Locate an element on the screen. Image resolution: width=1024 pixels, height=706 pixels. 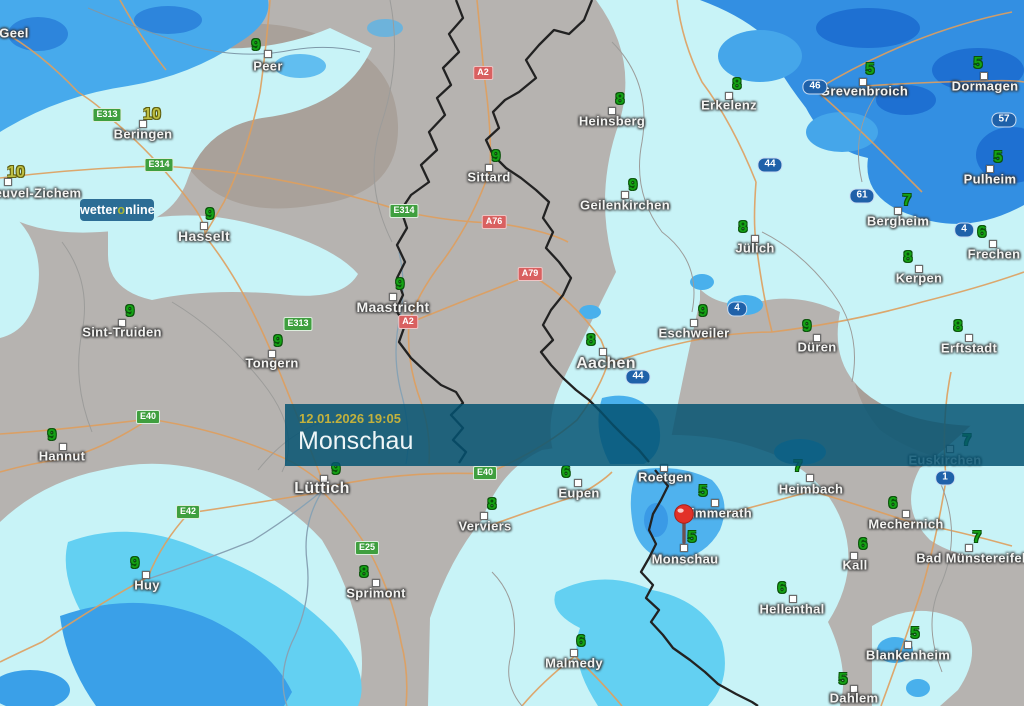
road-badge-61: 61 is located at coordinates (862, 196).